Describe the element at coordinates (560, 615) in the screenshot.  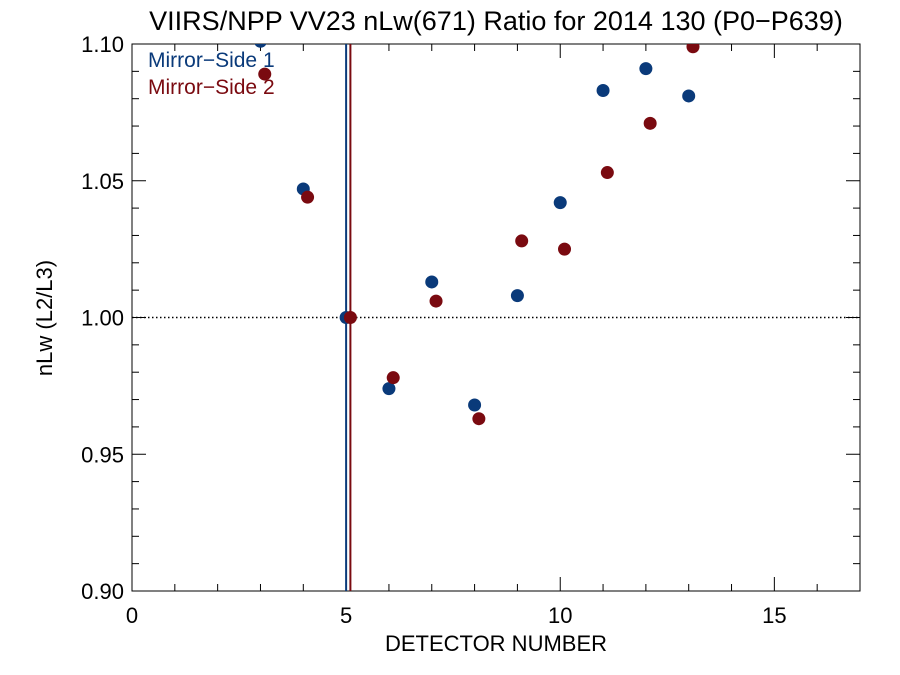
I see `x-tick-label: 10` at that location.